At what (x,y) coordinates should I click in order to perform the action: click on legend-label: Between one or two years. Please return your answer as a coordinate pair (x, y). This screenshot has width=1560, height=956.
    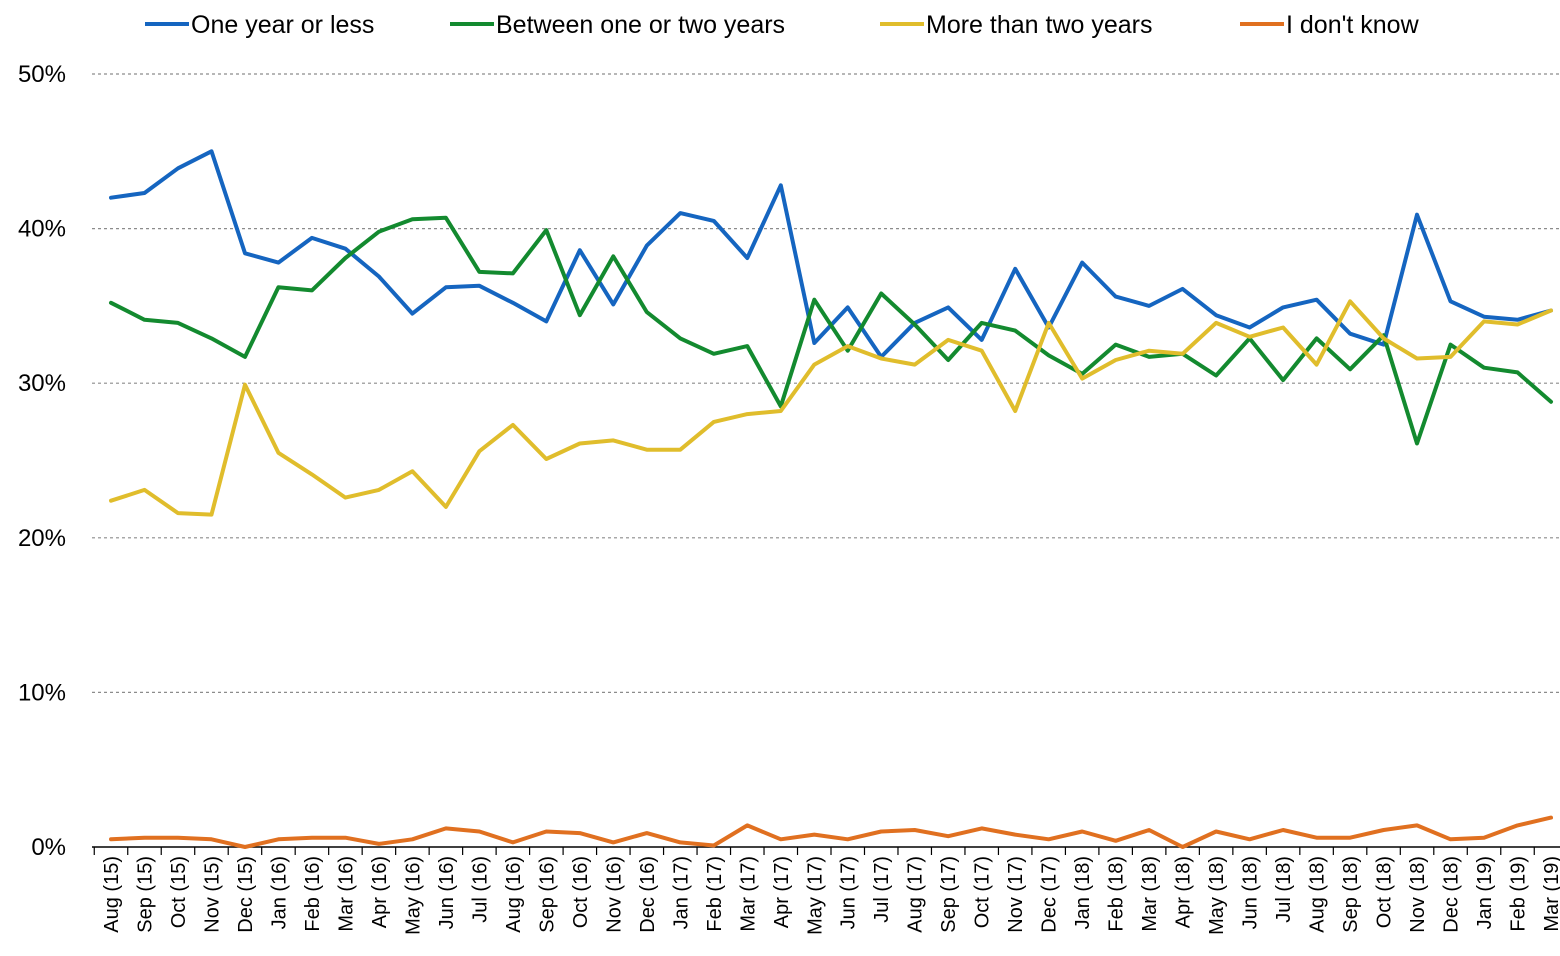
    Looking at the image, I should click on (640, 25).